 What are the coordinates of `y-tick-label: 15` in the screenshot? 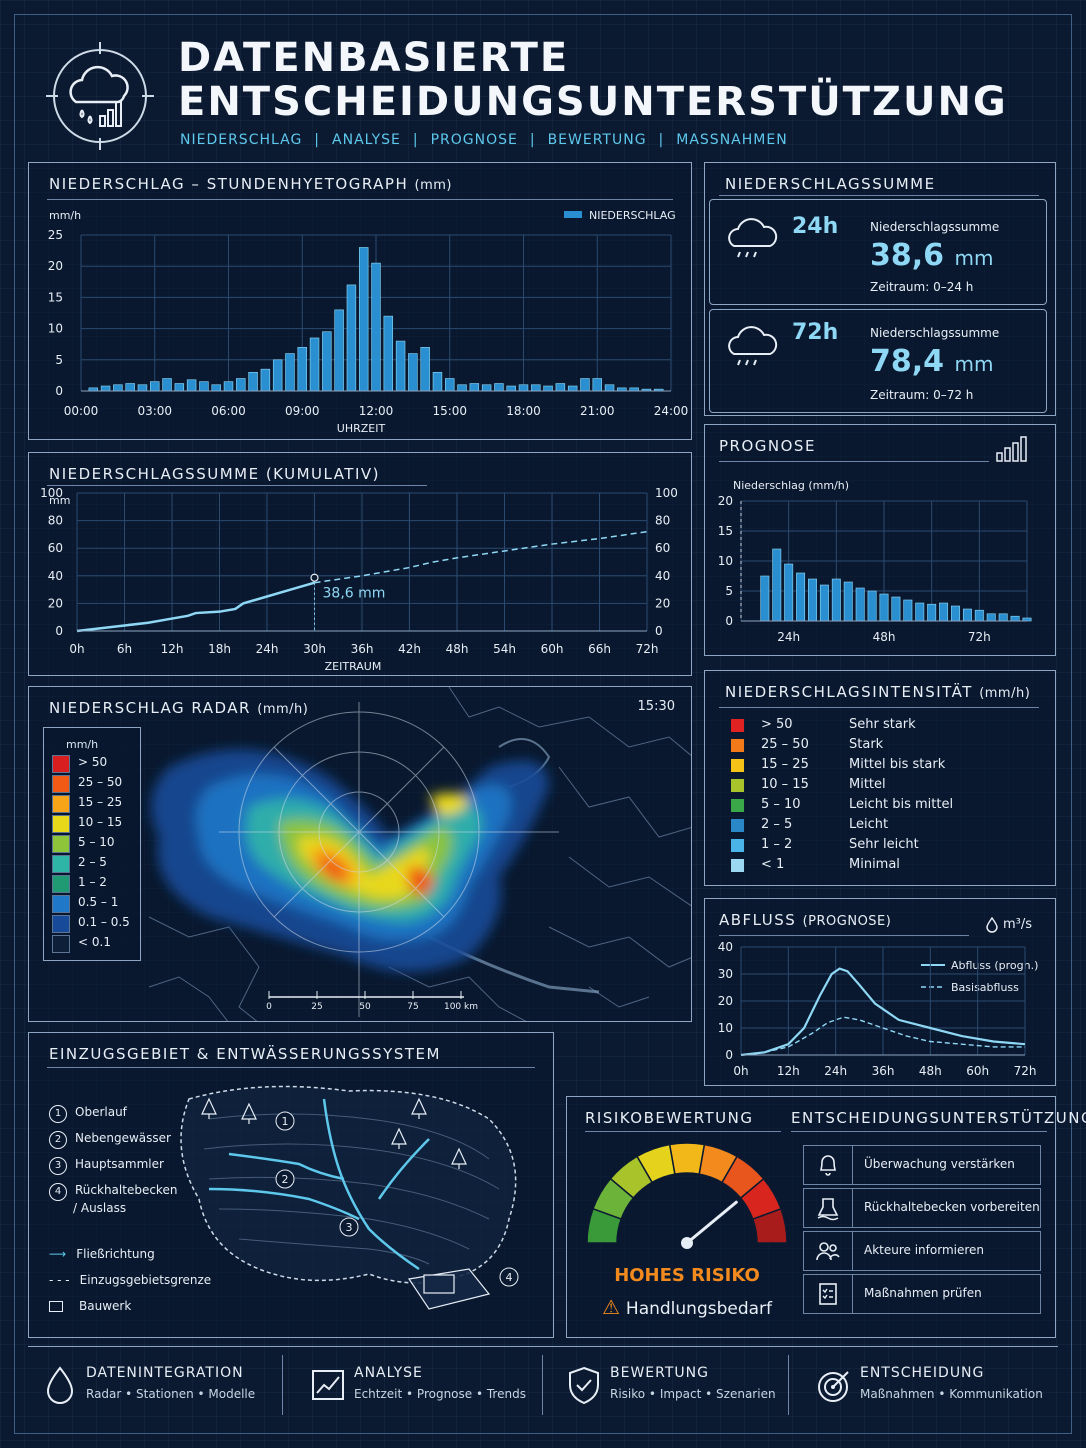 It's located at (55, 297).